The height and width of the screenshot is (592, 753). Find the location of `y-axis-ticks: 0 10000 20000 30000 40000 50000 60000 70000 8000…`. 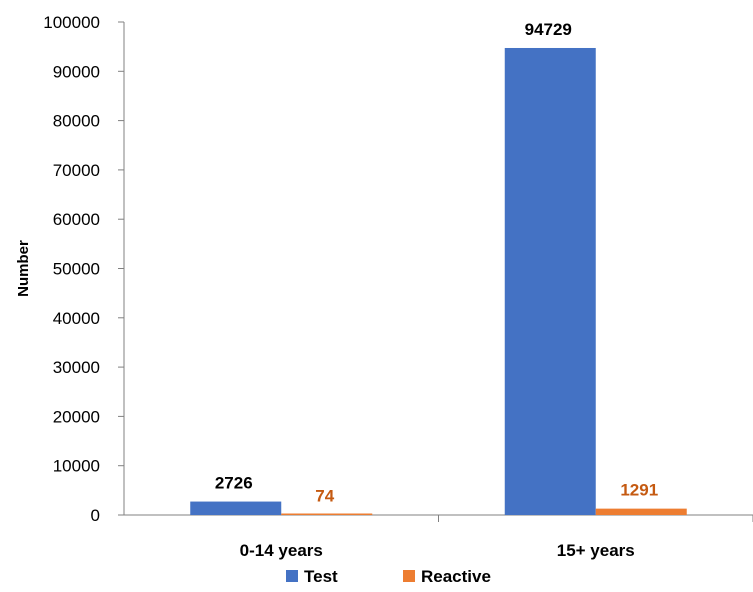

y-axis-ticks: 0 10000 20000 30000 40000 50000 60000 70000 8000… is located at coordinates (83, 269).